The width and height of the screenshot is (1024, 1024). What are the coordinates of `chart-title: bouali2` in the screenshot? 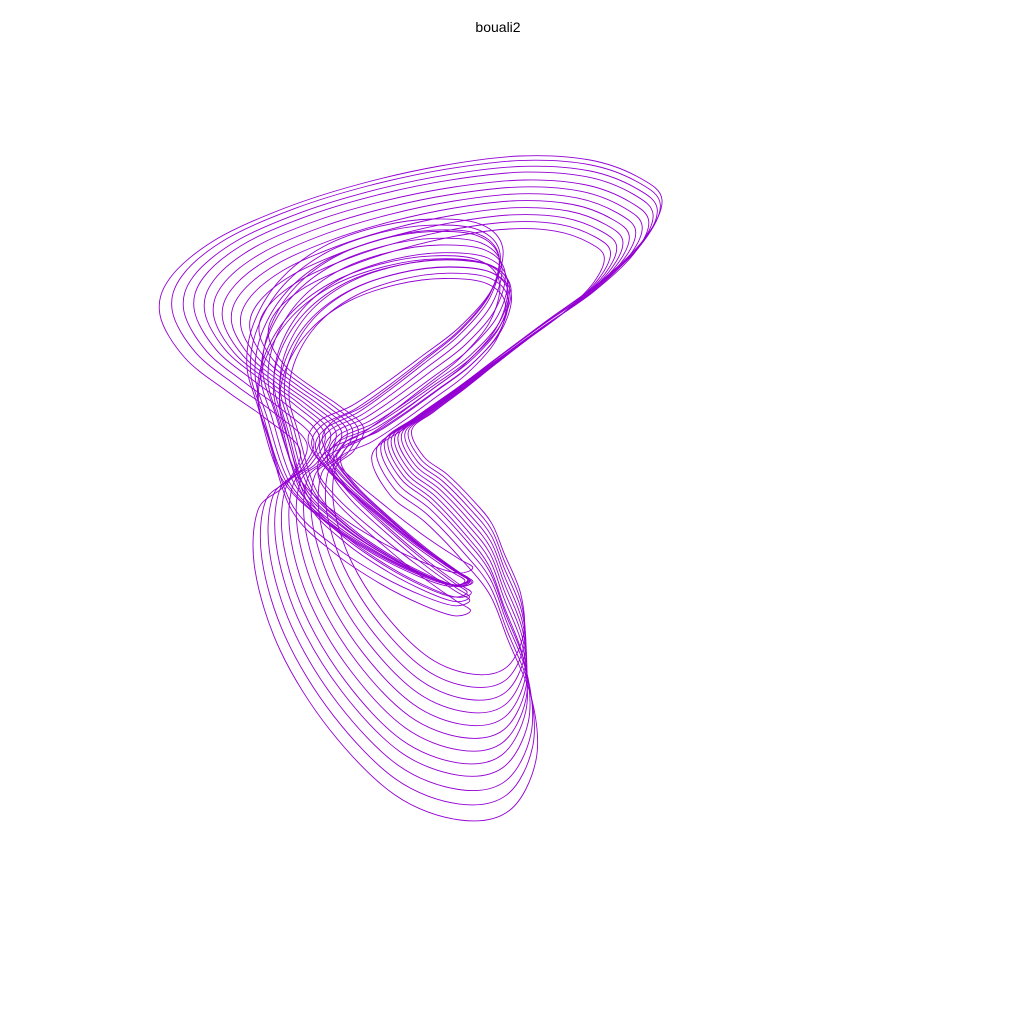 It's located at (498, 27).